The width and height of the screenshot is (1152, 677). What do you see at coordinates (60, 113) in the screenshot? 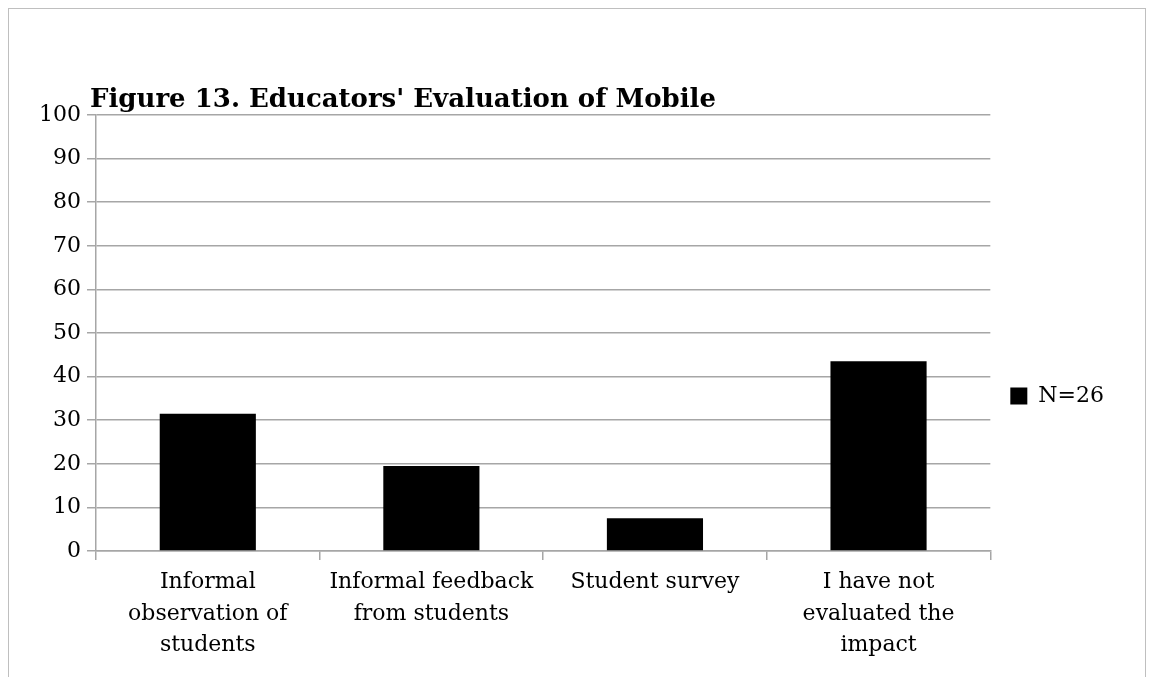
I see `y-tick-label: 100` at bounding box center [60, 113].